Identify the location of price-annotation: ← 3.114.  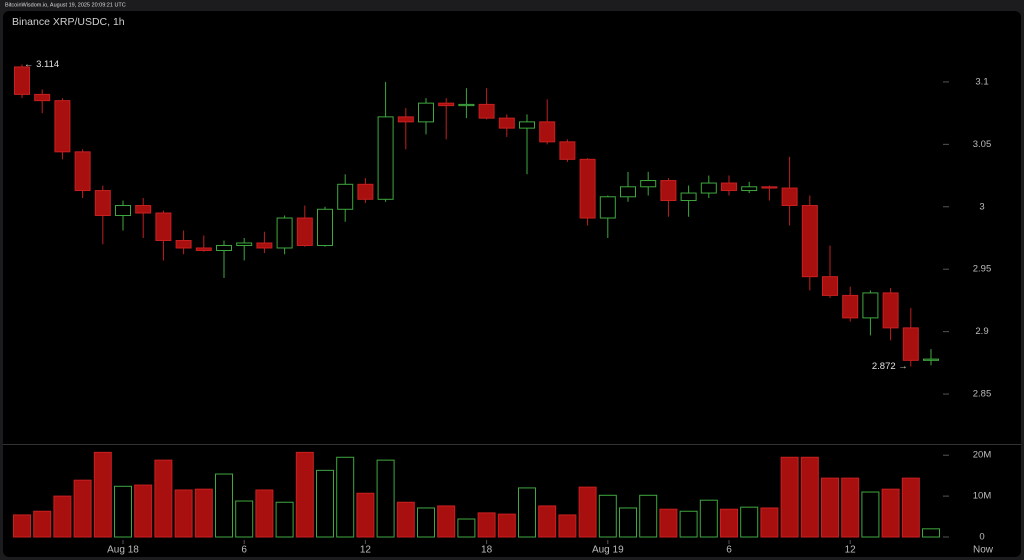
(41, 64).